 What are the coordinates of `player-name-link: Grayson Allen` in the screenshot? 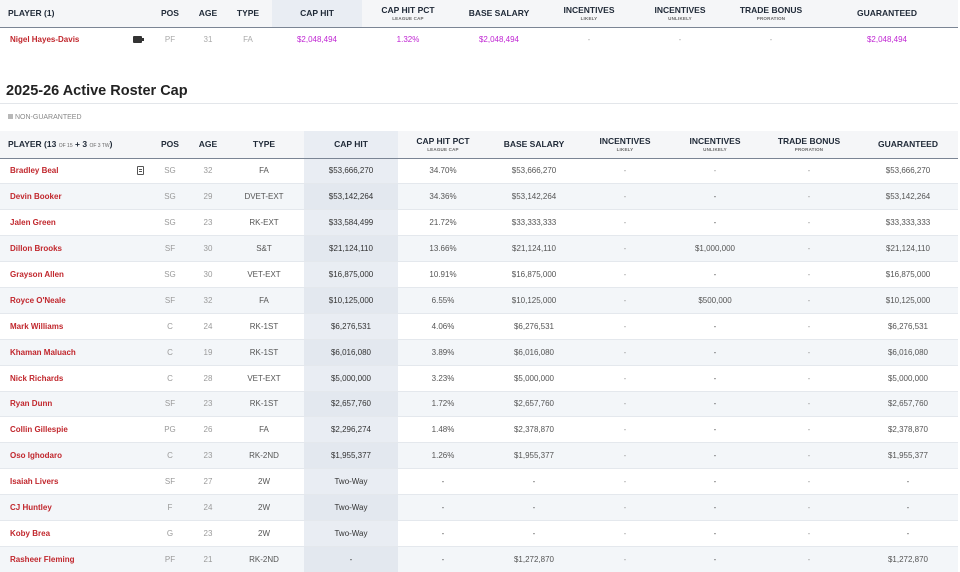 It's located at (37, 274).